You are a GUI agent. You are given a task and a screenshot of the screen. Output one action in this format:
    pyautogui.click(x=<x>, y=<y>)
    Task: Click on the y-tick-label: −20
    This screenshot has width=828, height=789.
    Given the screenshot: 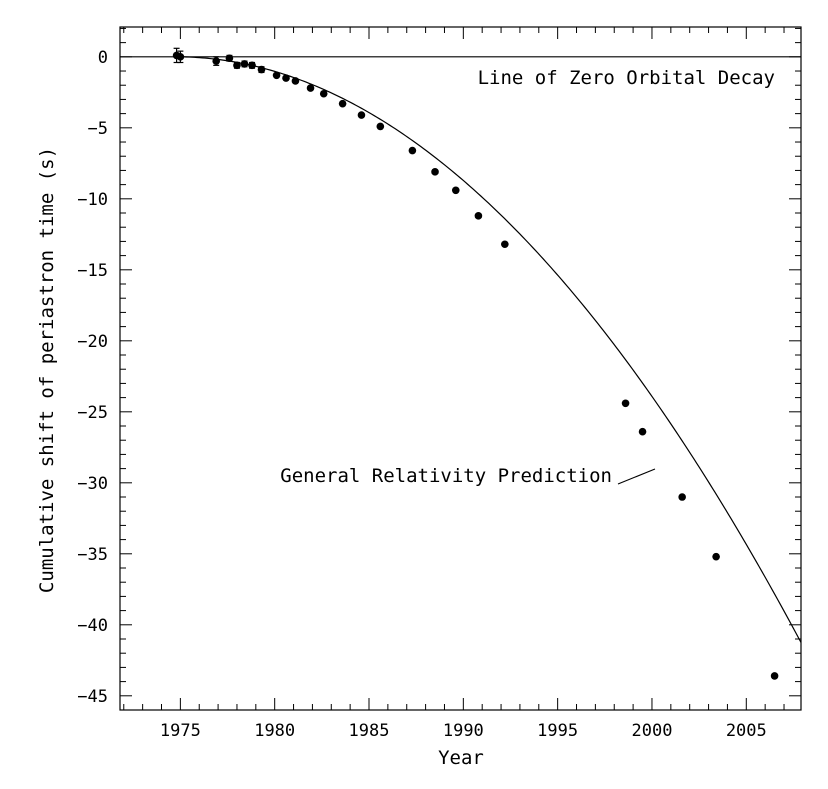 What is the action you would take?
    pyautogui.click(x=92, y=342)
    